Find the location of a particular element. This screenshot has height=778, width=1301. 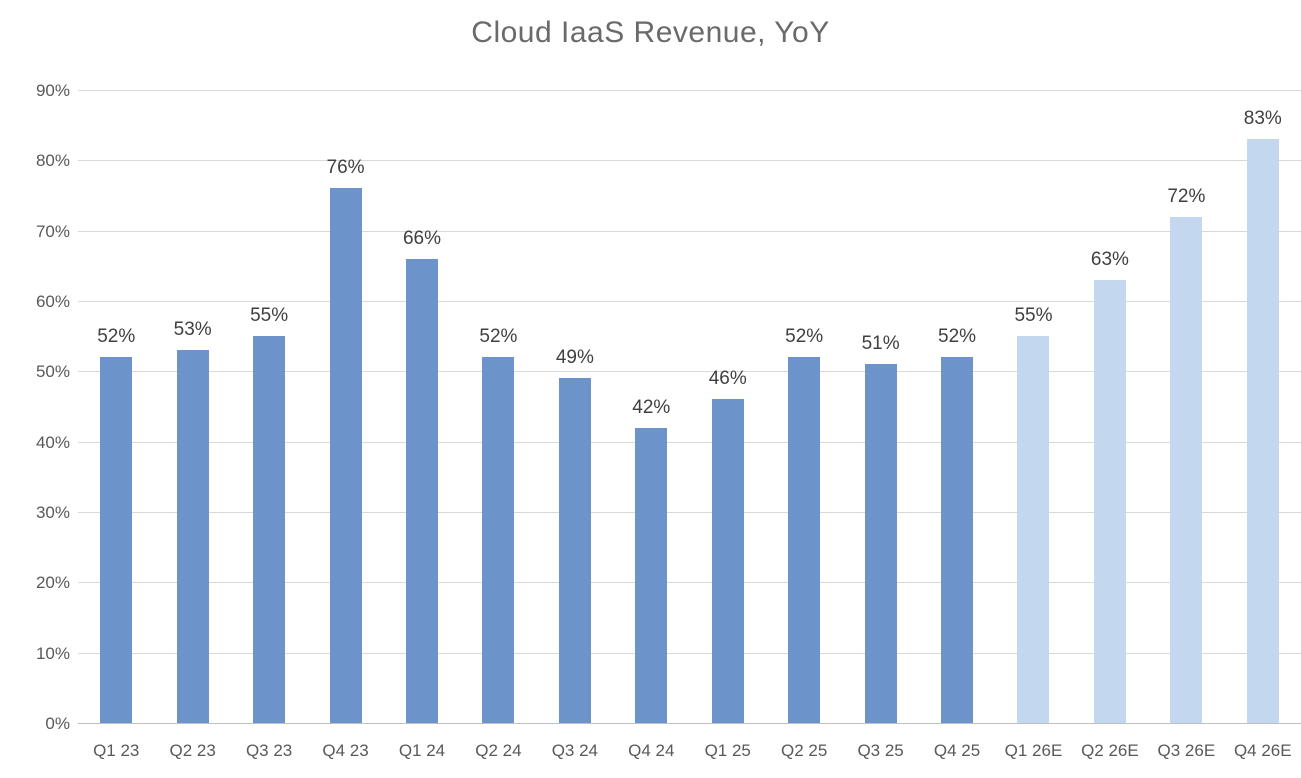

x-axis-label: Q3 25 is located at coordinates (880, 750).